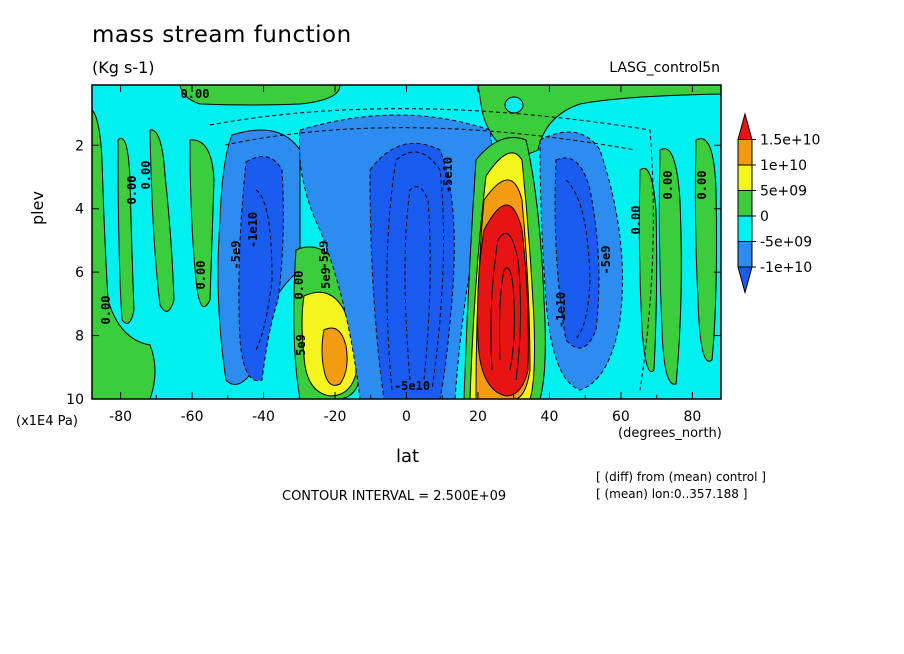 This screenshot has width=904, height=654. Describe the element at coordinates (408, 456) in the screenshot. I see `x-axis-label: lat` at that location.